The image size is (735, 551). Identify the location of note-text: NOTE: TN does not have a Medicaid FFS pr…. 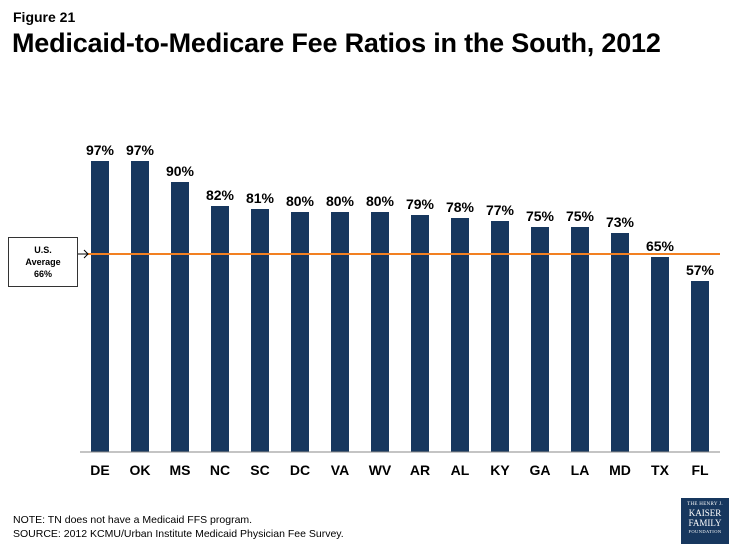
(133, 520).